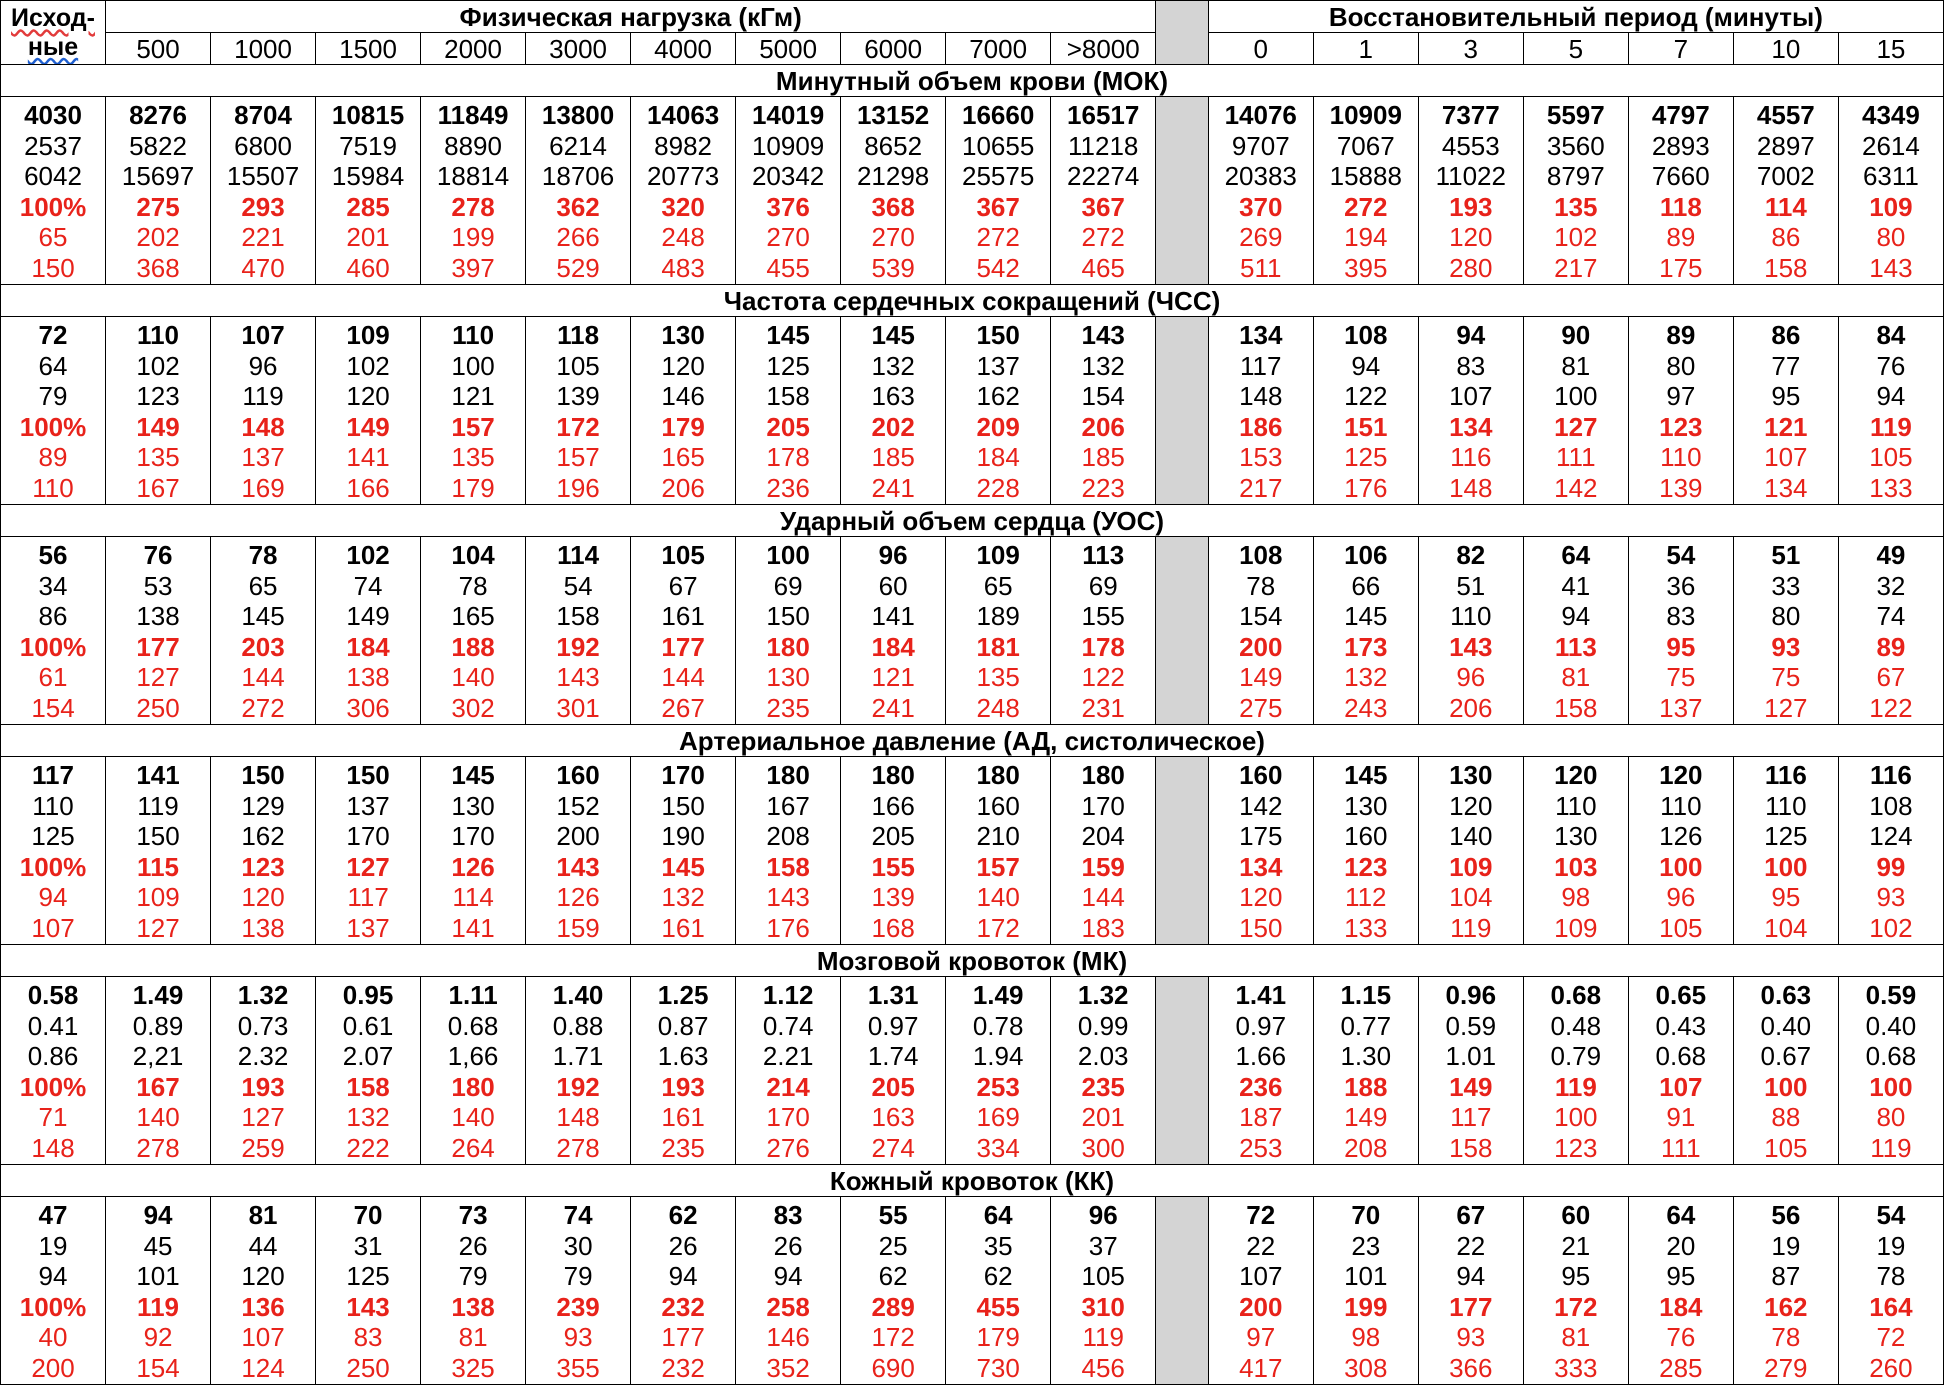  What do you see at coordinates (893, 410) in the screenshot?
I see `load-cell: 145 132 163 202 185 241` at bounding box center [893, 410].